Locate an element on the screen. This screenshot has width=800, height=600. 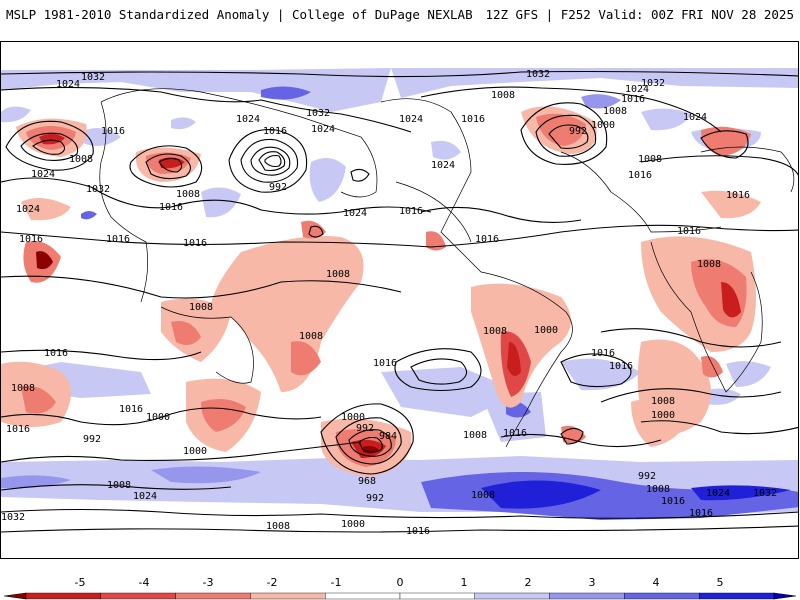
colorbar-tick-label: -4 is located at coordinates (144, 582).